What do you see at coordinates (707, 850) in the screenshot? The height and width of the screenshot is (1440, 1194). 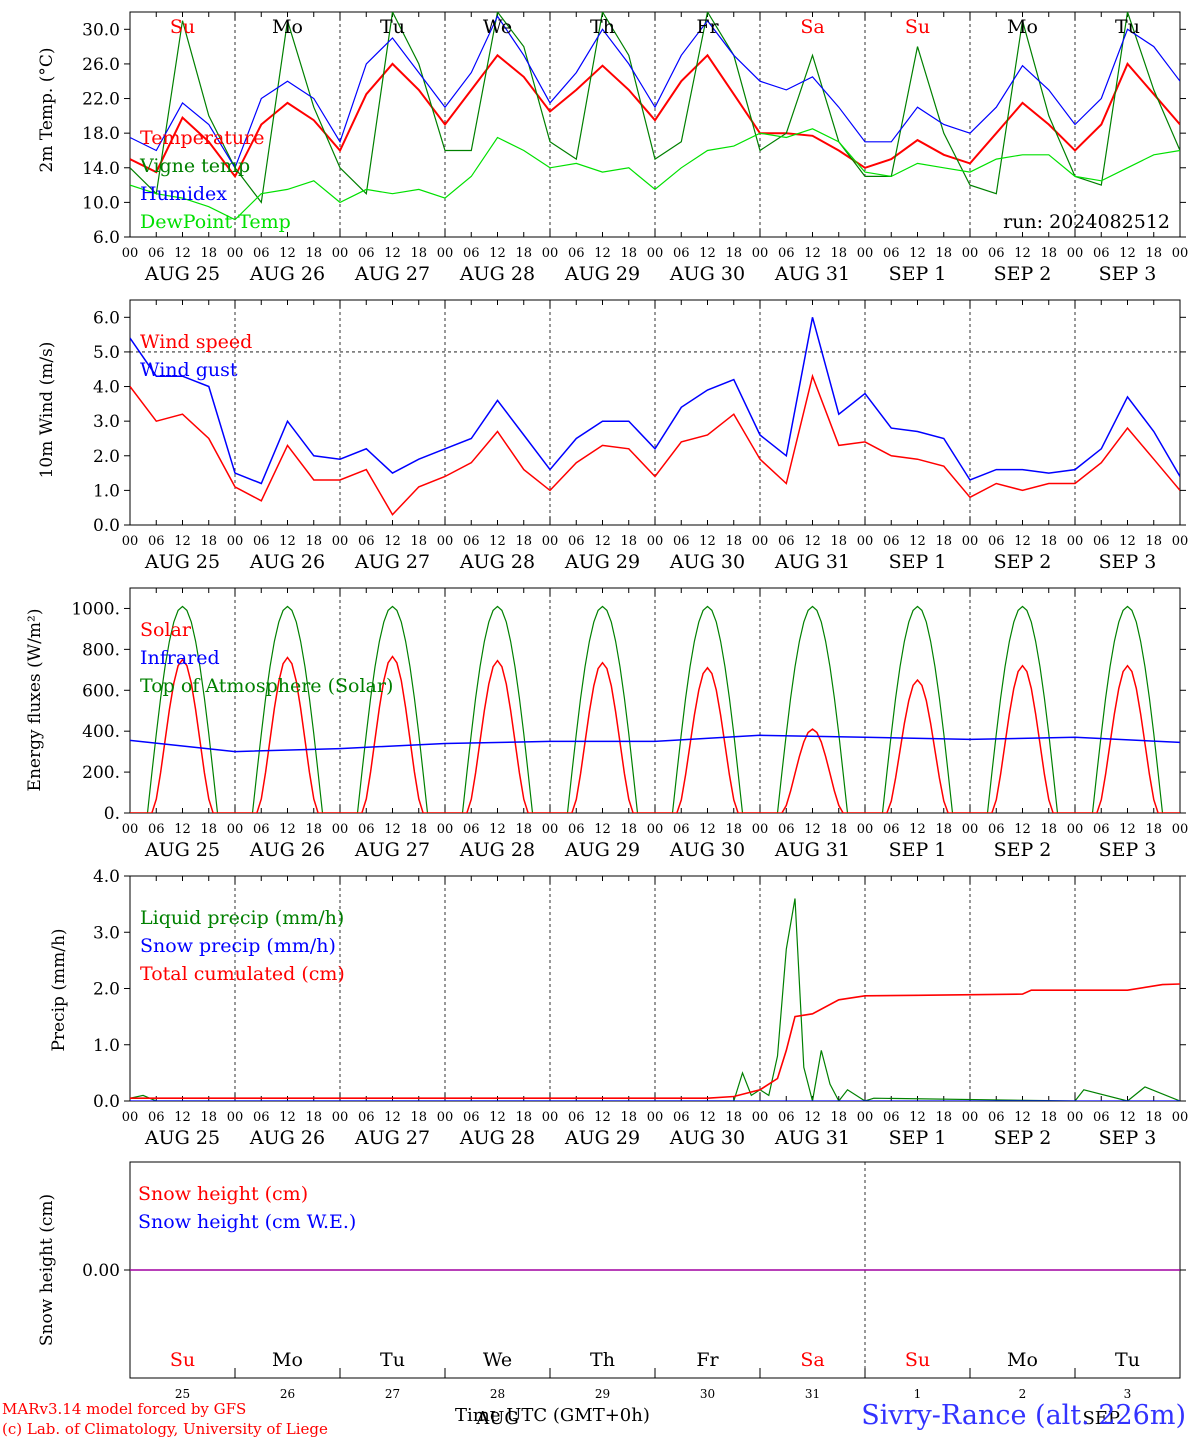 I see `date-label: AUG 30` at bounding box center [707, 850].